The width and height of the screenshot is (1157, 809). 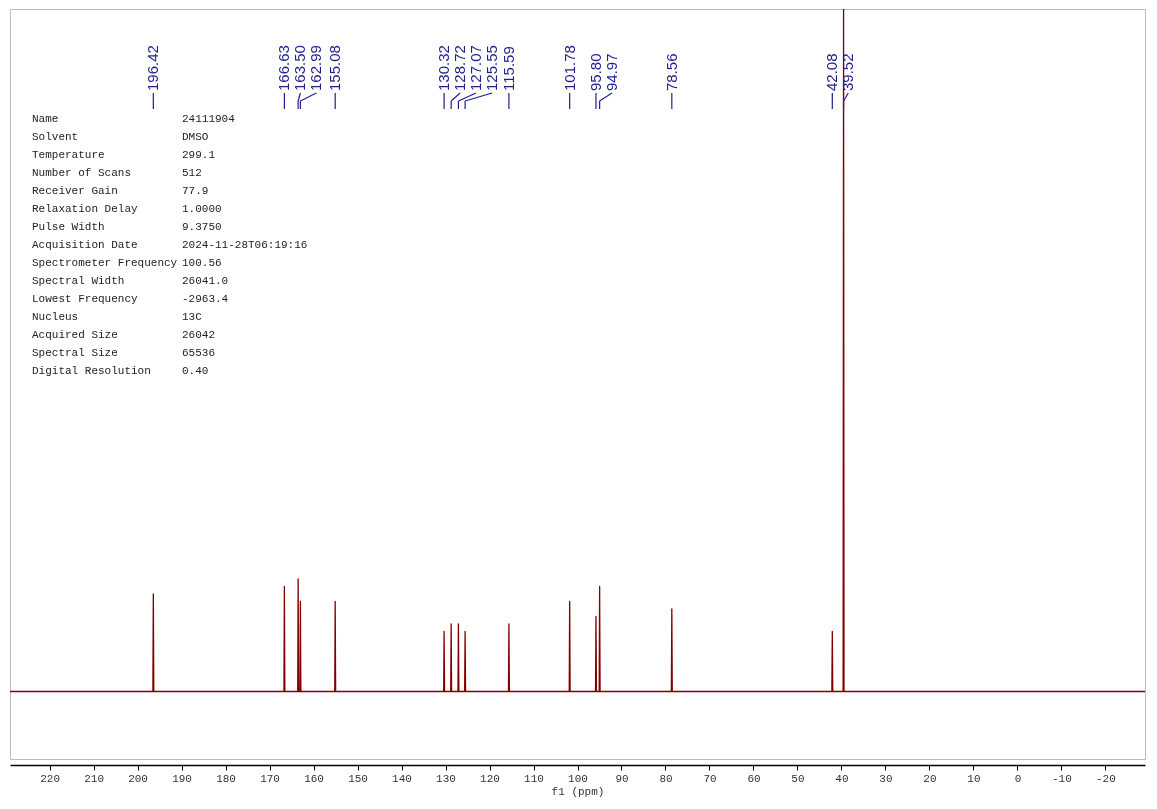 I want to click on annotation: 2024-11-28T06:19:16, so click(x=245, y=245).